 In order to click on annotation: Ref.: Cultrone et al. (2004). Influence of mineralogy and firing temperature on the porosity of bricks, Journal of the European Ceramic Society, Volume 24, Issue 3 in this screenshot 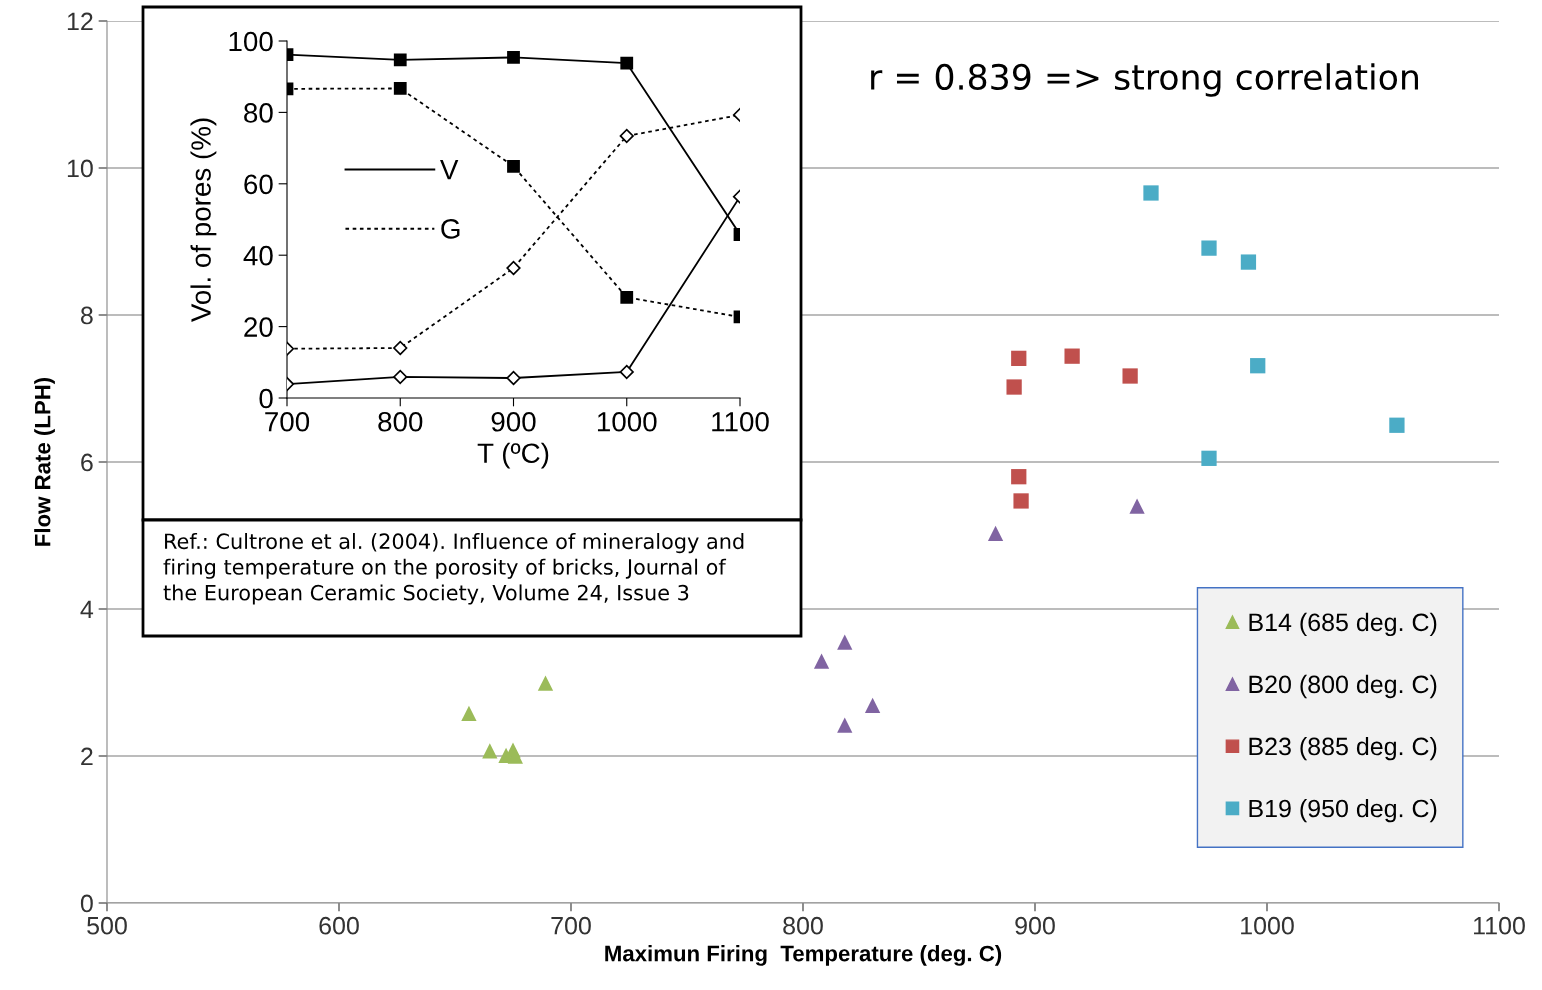, I will do `click(453, 569)`.